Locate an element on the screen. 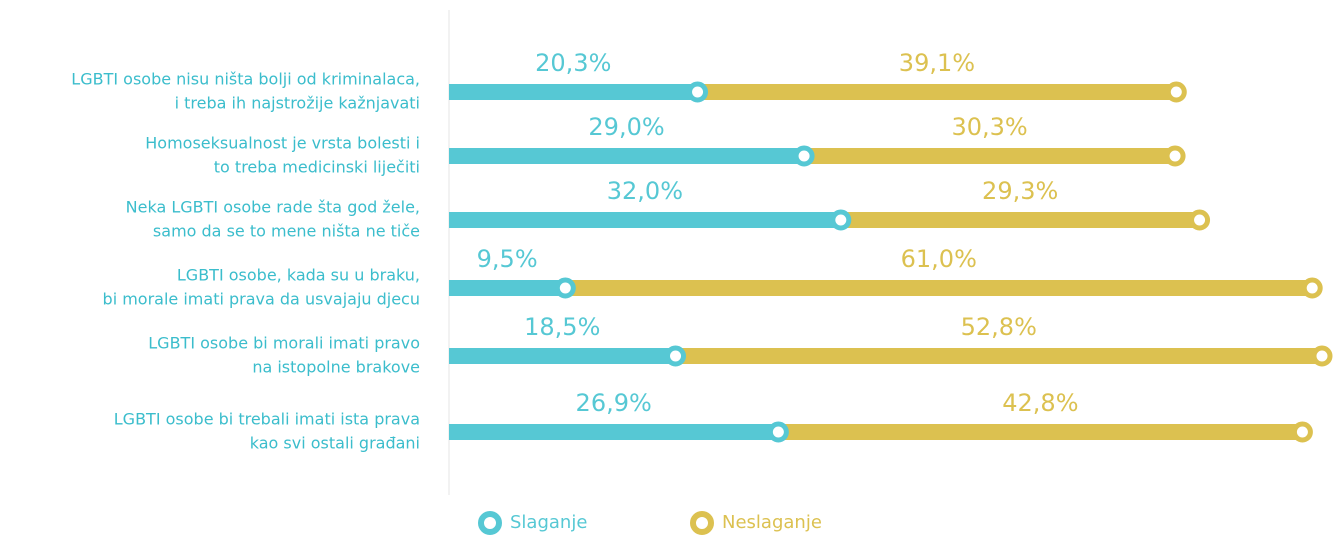  category-label: LGBTI osobe bi trebali imati ista prava is located at coordinates (267, 419).